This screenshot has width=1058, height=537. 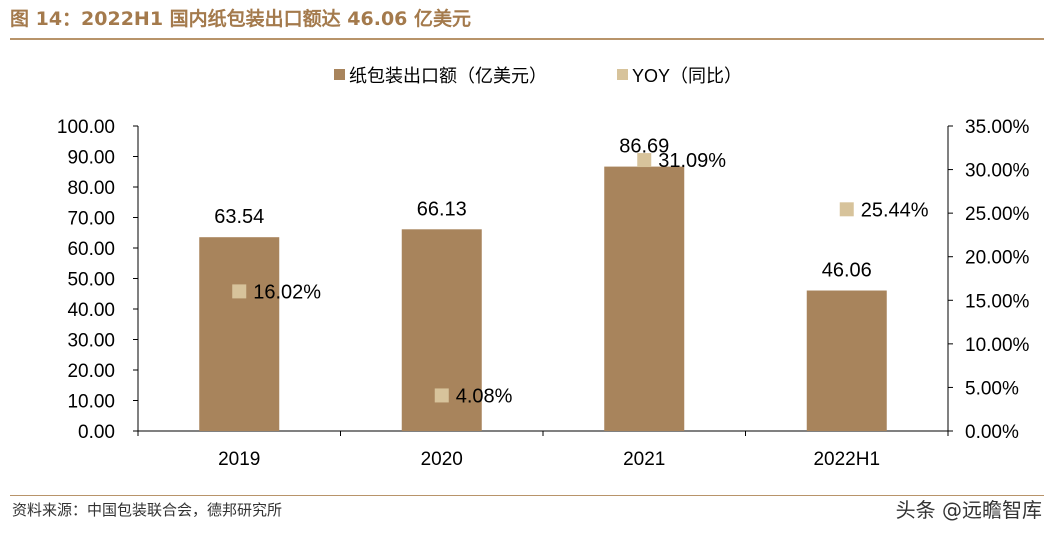 What do you see at coordinates (91, 402) in the screenshot?
I see `left-tick-label: 10.00` at bounding box center [91, 402].